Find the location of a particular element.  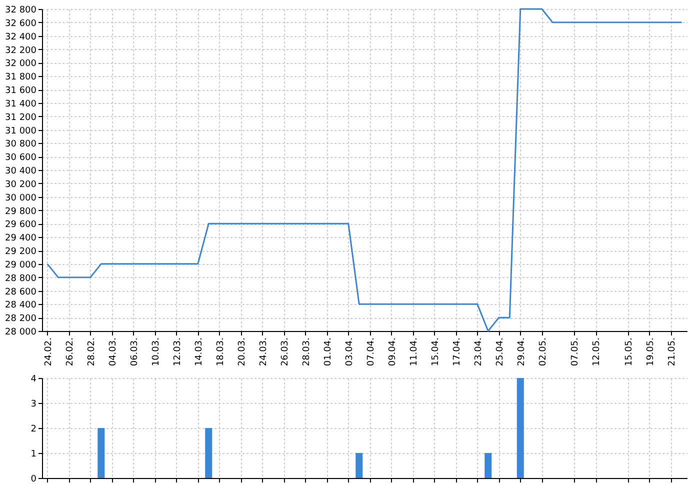

x-tick-label: 07.05. is located at coordinates (575, 352).